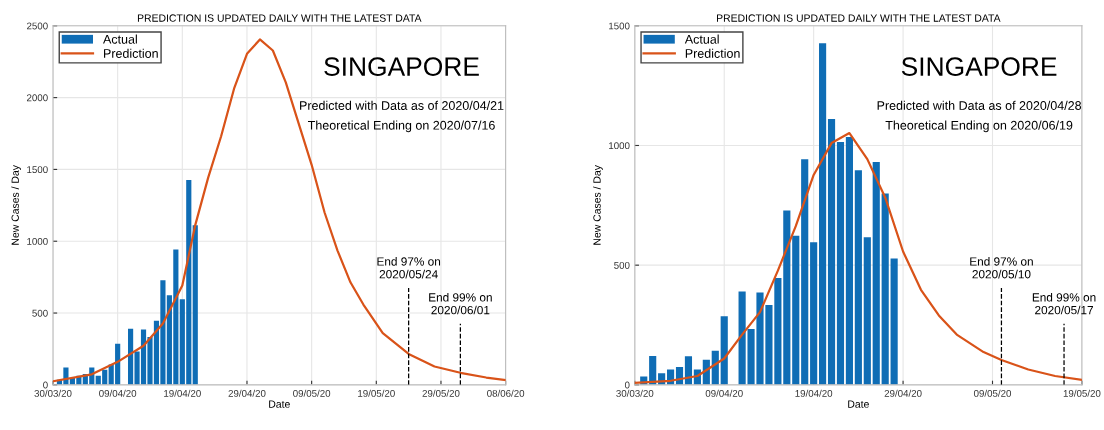  Describe the element at coordinates (460, 303) in the screenshot. I see `ref-line-label: End 99% on 2020/06/01` at that location.